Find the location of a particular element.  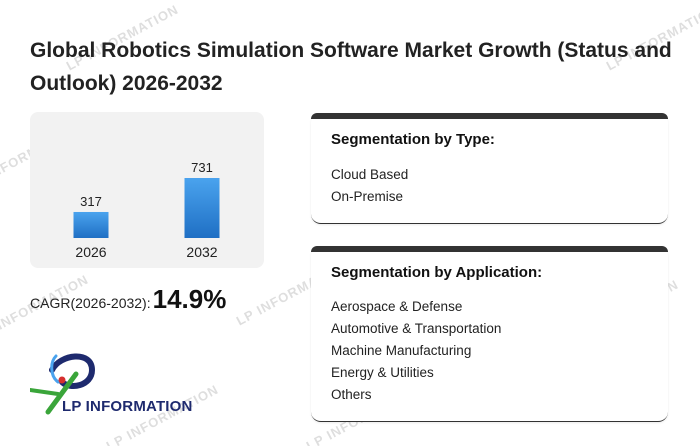

segmentation-application-item: Automotive & Transportation is located at coordinates (416, 328).